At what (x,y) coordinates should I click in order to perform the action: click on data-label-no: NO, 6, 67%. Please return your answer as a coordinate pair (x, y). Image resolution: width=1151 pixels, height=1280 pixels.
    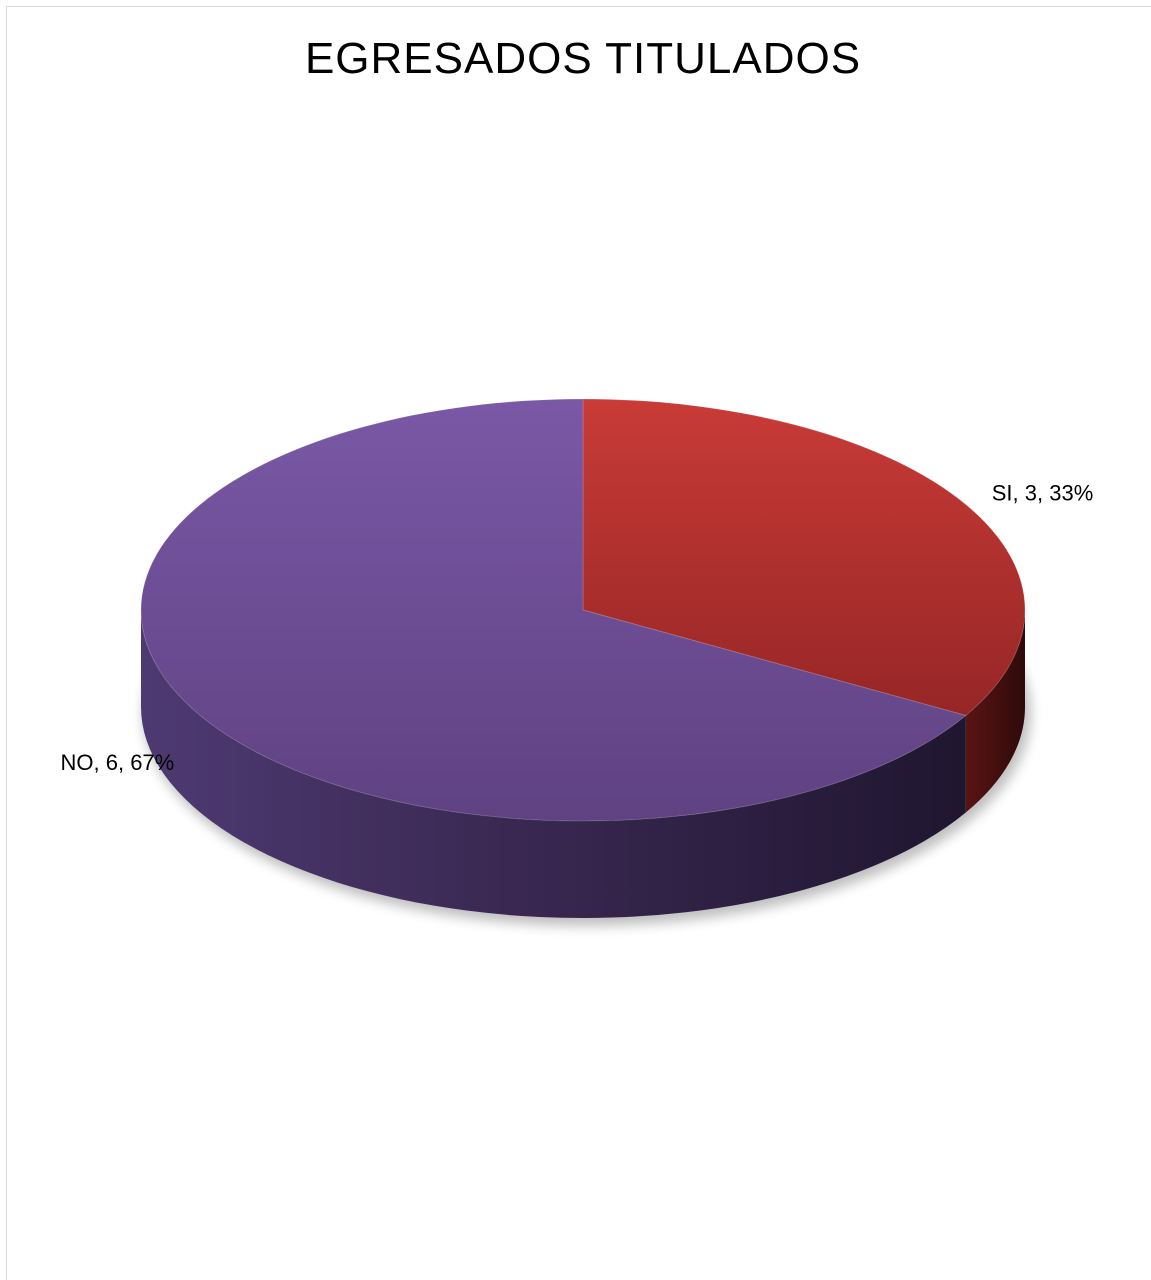
    Looking at the image, I should click on (118, 762).